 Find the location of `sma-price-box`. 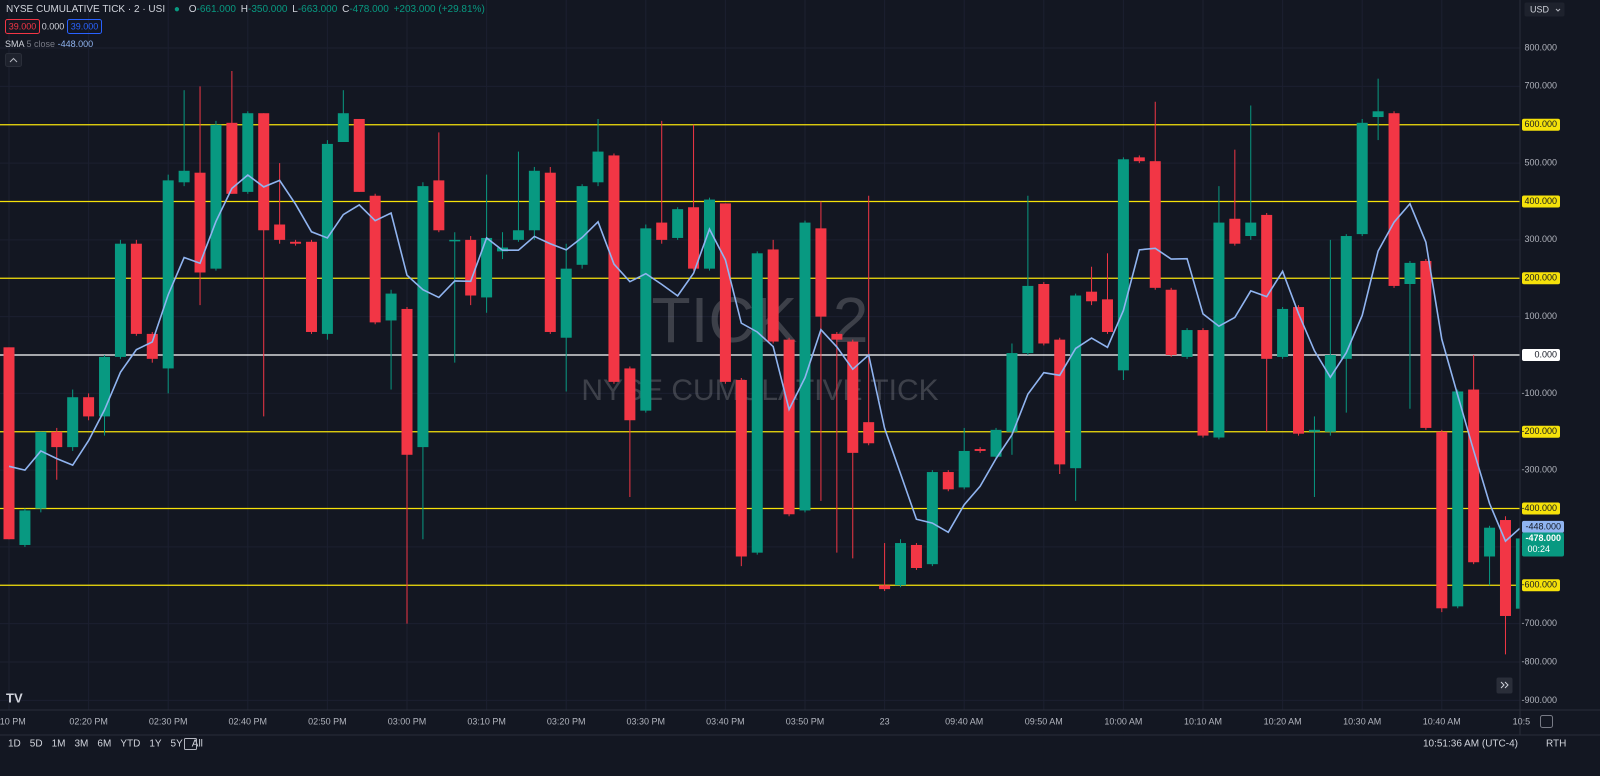

sma-price-box is located at coordinates (1543, 526).